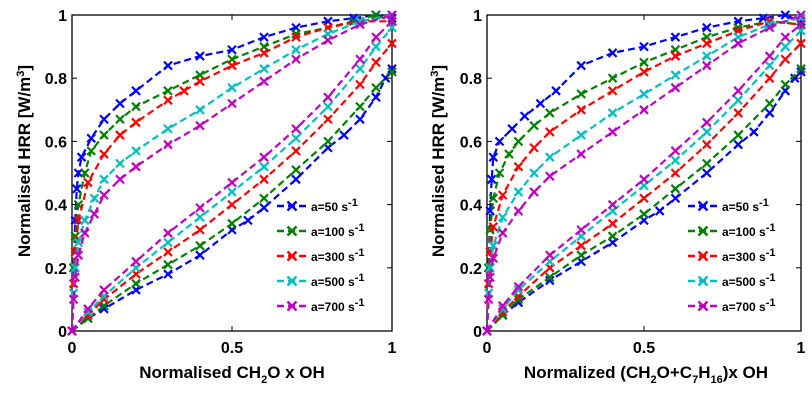 The height and width of the screenshot is (396, 812). What do you see at coordinates (264, 380) in the screenshot?
I see `x-axis-label-subscript: 2` at bounding box center [264, 380].